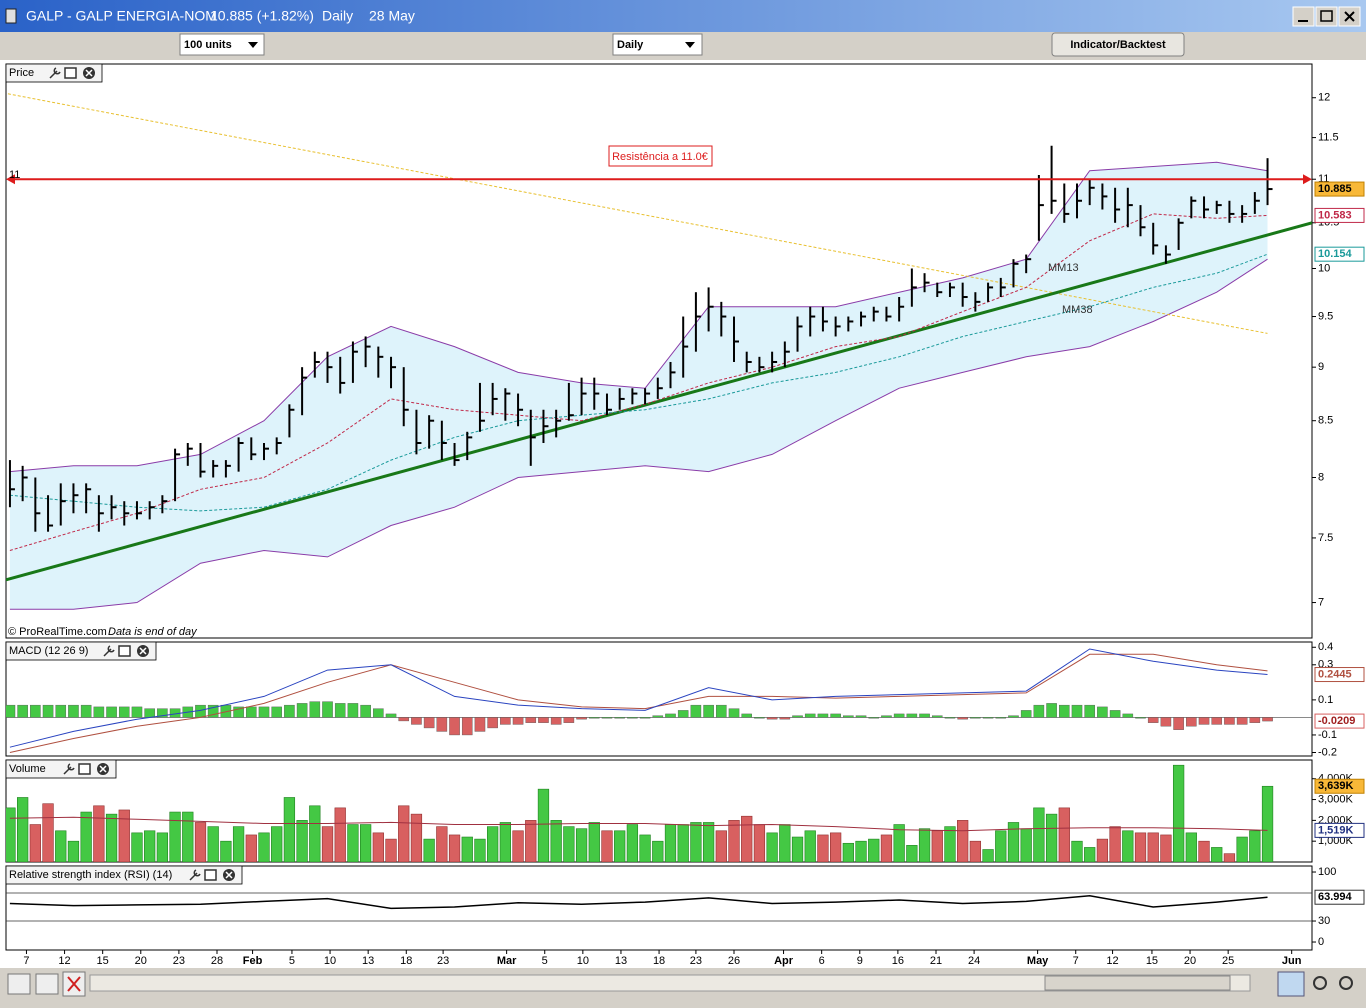 The width and height of the screenshot is (1366, 1008). Describe the element at coordinates (222, 44) in the screenshot. I see `units-select` at that location.